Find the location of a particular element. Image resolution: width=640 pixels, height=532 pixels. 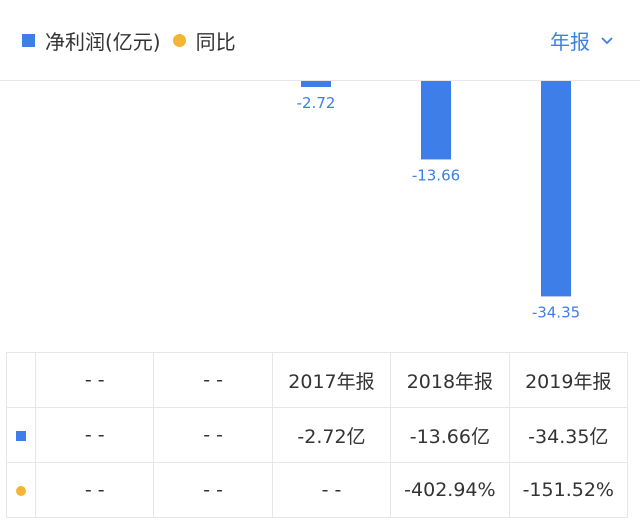

table-row-yoy: - - - - - - -402.94% -151.52% is located at coordinates (317, 490).